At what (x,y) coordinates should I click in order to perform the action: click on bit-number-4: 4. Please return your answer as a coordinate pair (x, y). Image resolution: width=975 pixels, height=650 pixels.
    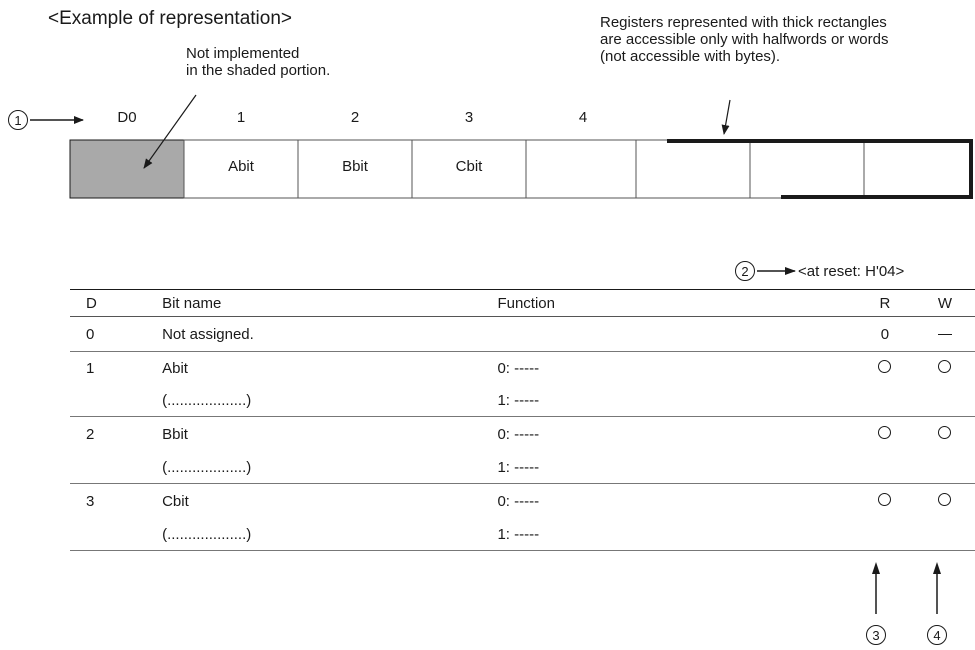
    Looking at the image, I should click on (583, 117).